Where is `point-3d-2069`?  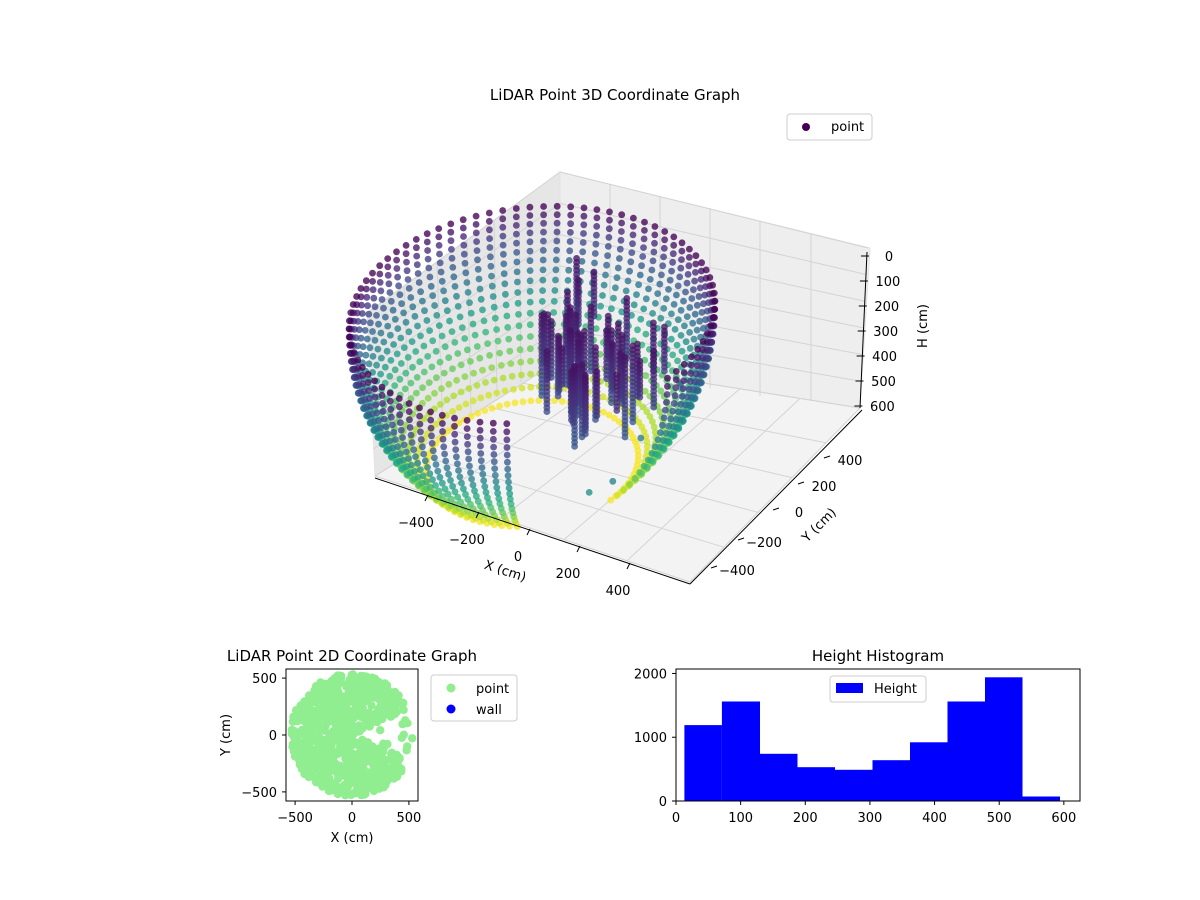 point-3d-2069 is located at coordinates (483, 474).